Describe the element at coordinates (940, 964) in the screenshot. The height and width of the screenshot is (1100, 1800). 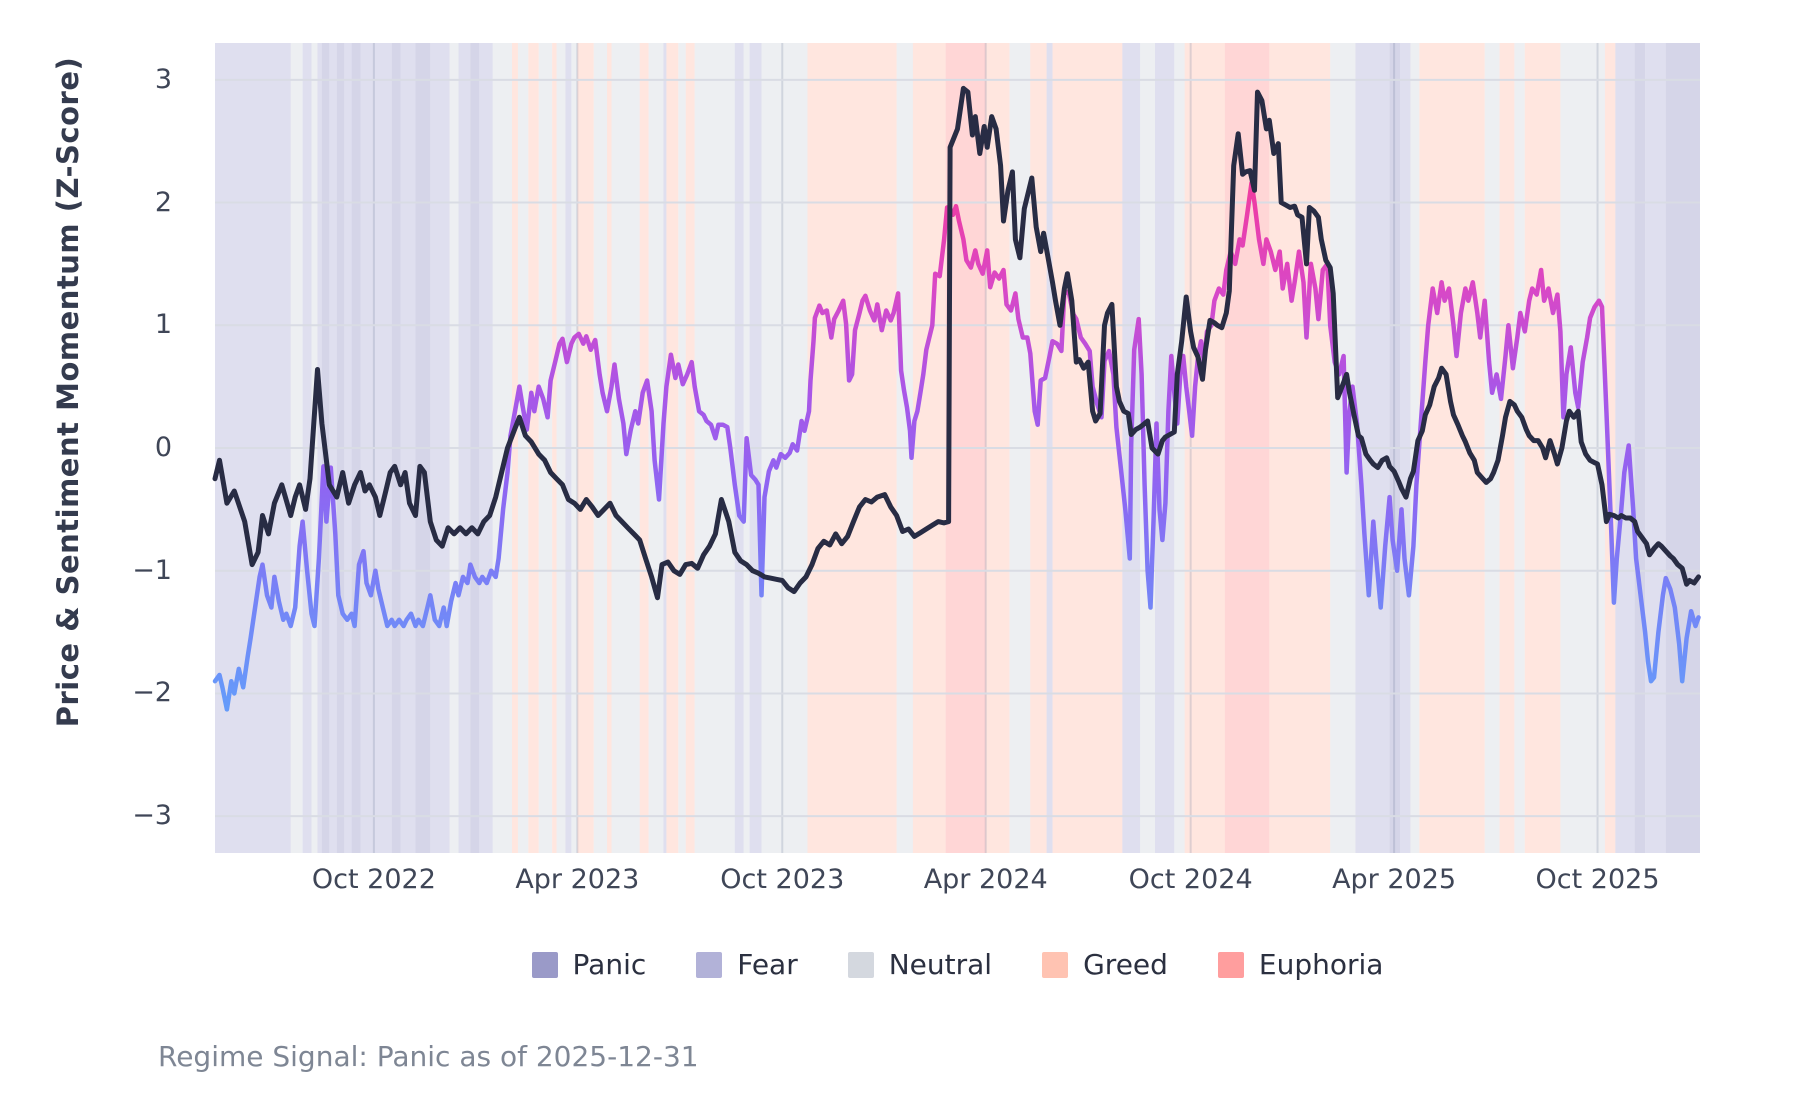
I see `legend-label: Neutral` at that location.